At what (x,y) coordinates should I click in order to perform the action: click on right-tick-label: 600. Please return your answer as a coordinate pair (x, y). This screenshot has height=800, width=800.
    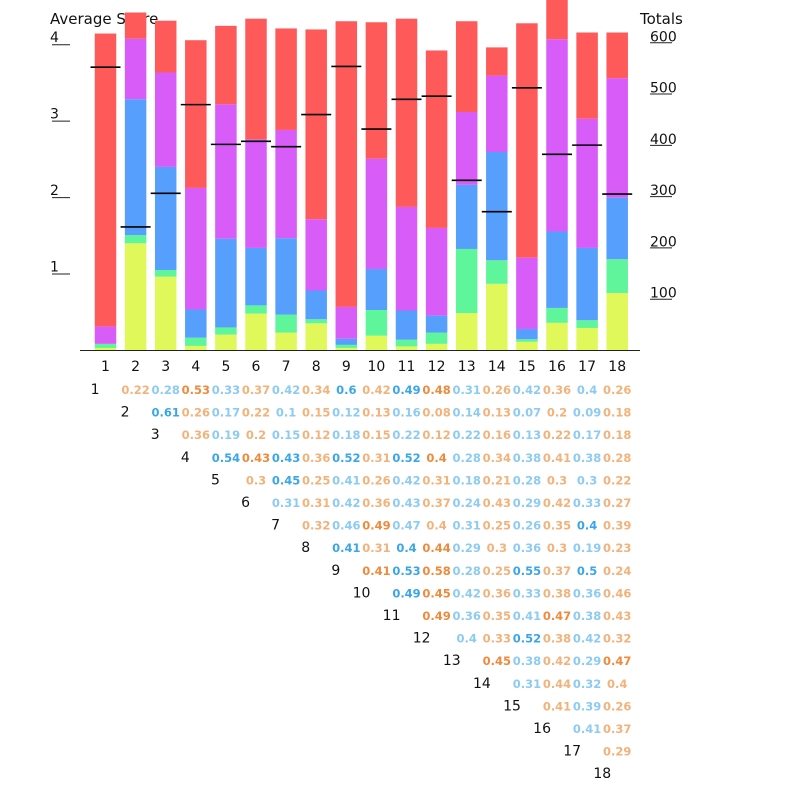
    Looking at the image, I should click on (663, 37).